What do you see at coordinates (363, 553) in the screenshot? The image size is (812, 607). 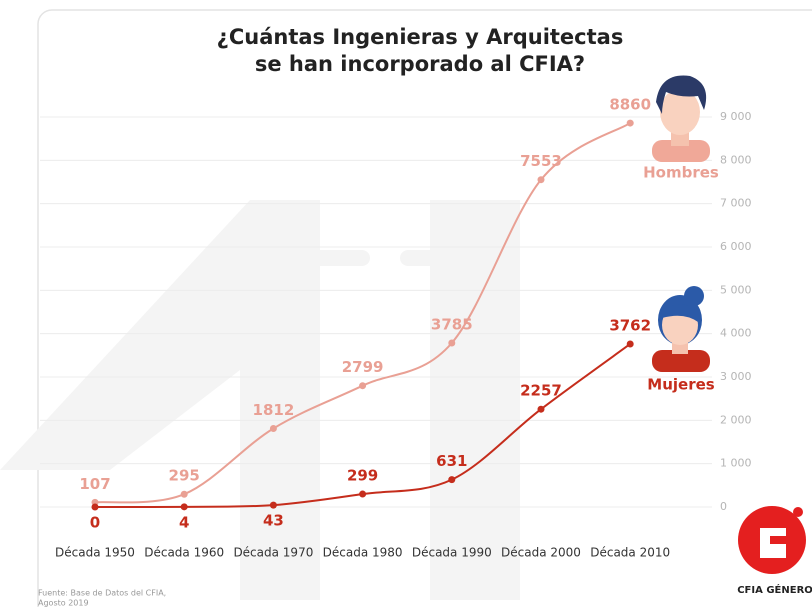 I see `x-tick-label: Década 1980` at bounding box center [363, 553].